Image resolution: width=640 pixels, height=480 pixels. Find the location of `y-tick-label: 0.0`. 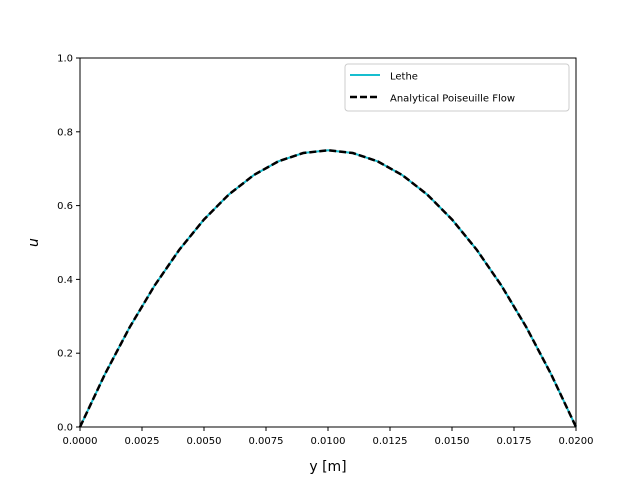

y-tick-label: 0.0 is located at coordinates (65, 428).